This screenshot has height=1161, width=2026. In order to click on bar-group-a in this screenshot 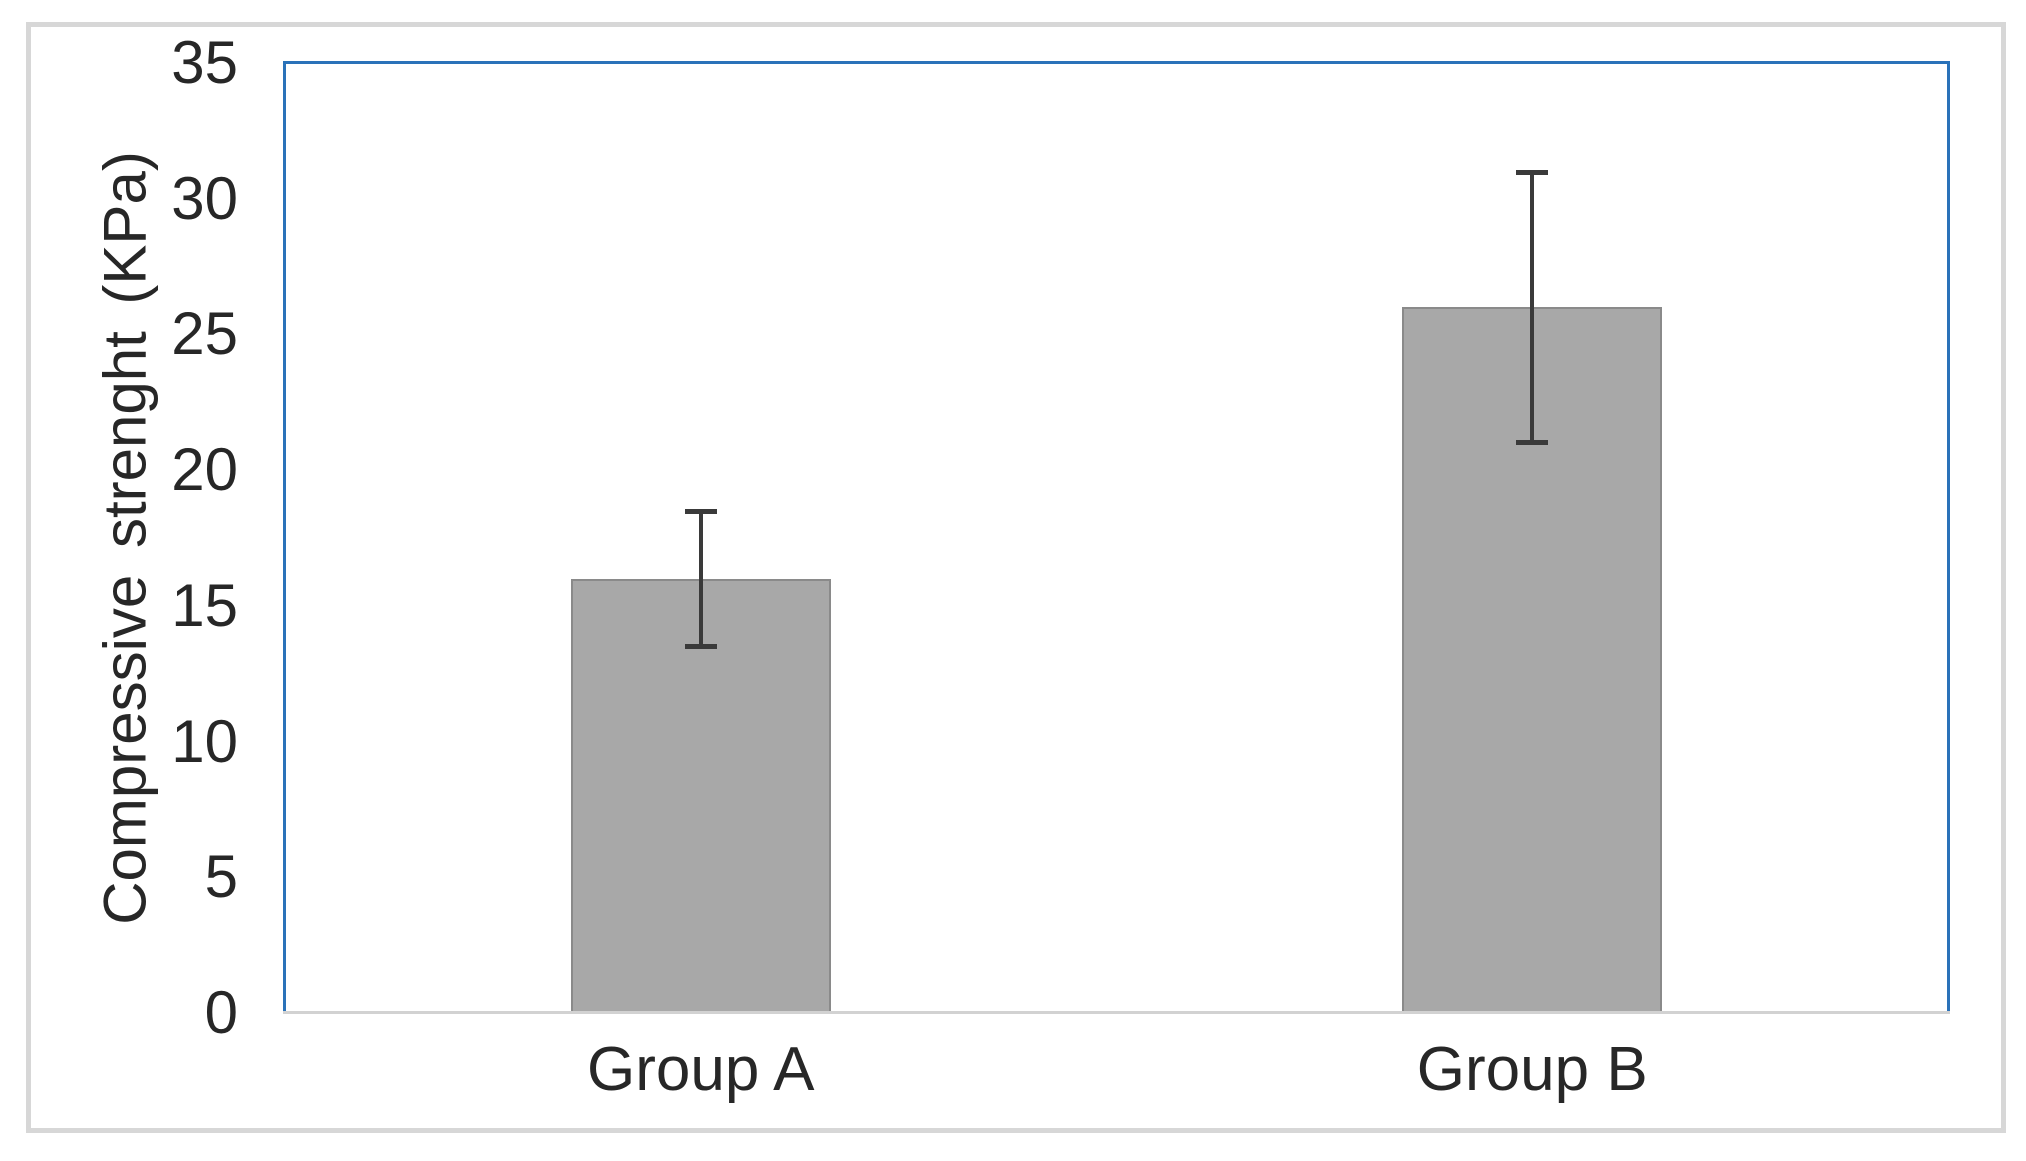, I will do `click(700, 795)`.